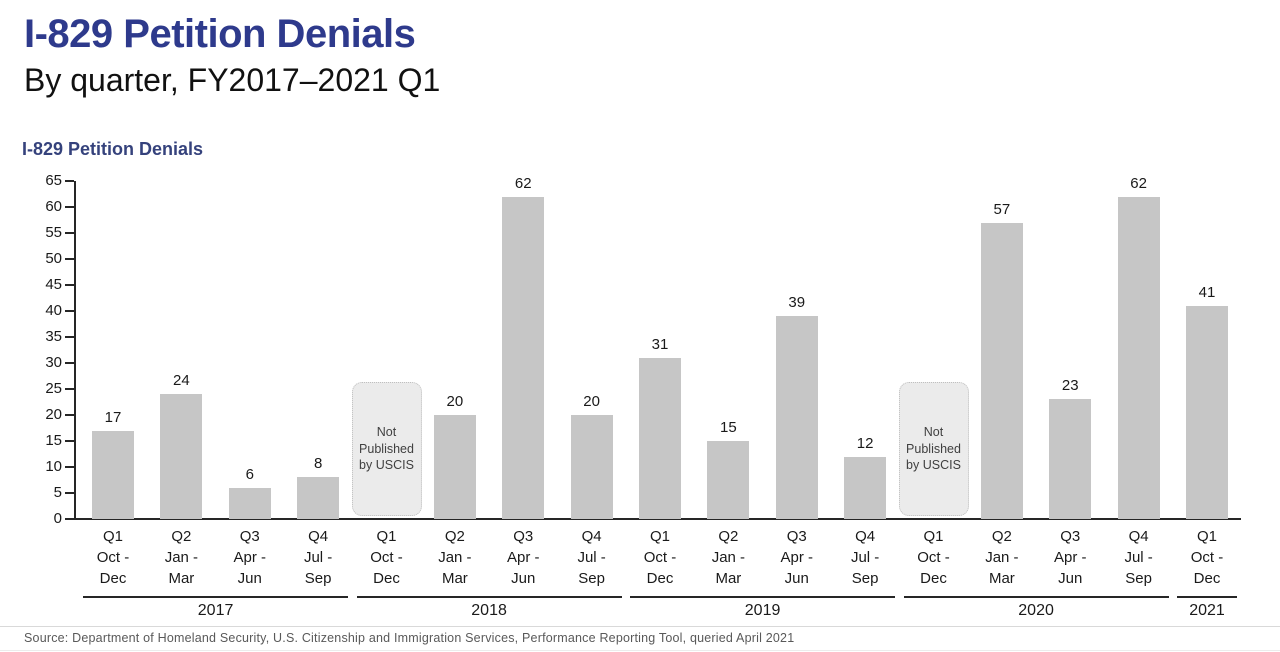 Image resolution: width=1280 pixels, height=652 pixels. Describe the element at coordinates (53, 440) in the screenshot. I see `y-axis-label: 15` at that location.